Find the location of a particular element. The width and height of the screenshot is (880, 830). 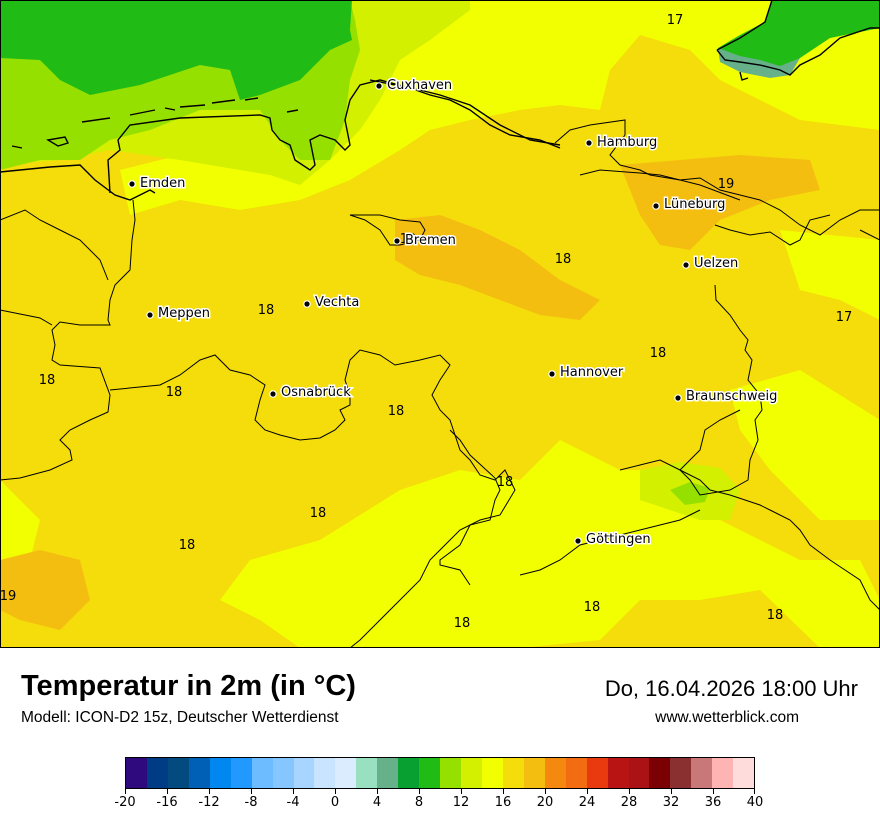

city-lueneburg: Lüneburg is located at coordinates (689, 205).